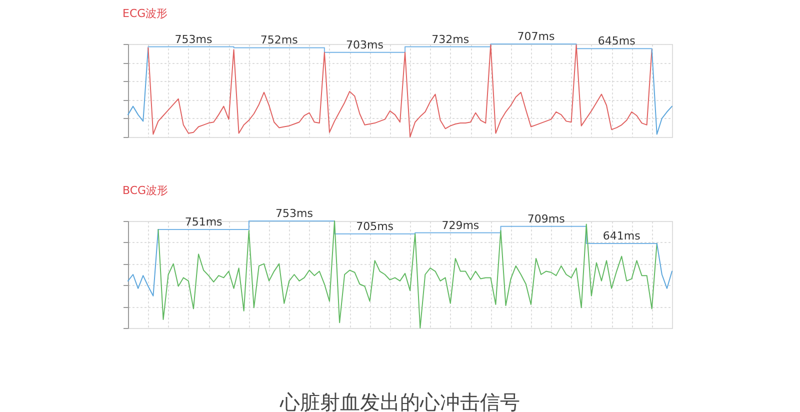  What do you see at coordinates (461, 225) in the screenshot?
I see `annotation: 729ms` at bounding box center [461, 225].